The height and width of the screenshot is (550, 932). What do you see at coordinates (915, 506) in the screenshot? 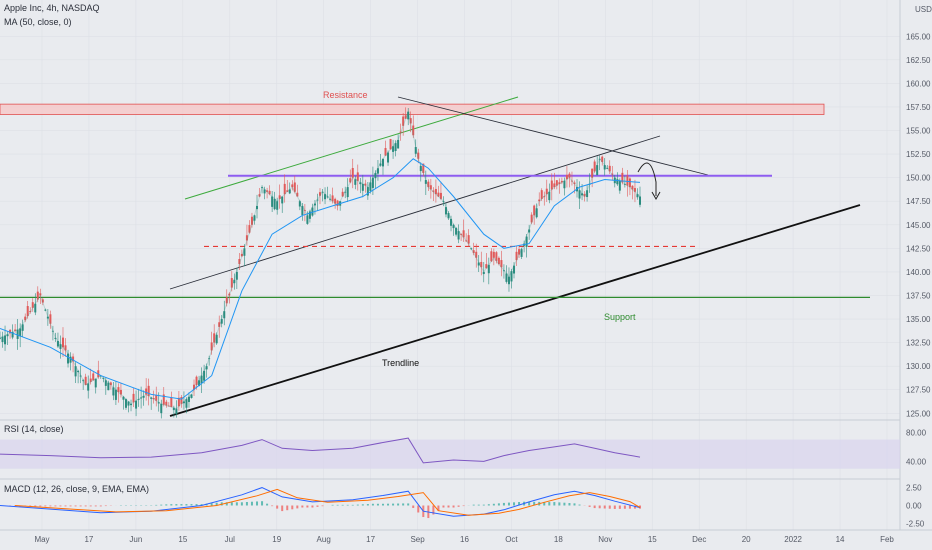
I see `macd-axis: 2.50 0.00 -2.50` at bounding box center [915, 506].